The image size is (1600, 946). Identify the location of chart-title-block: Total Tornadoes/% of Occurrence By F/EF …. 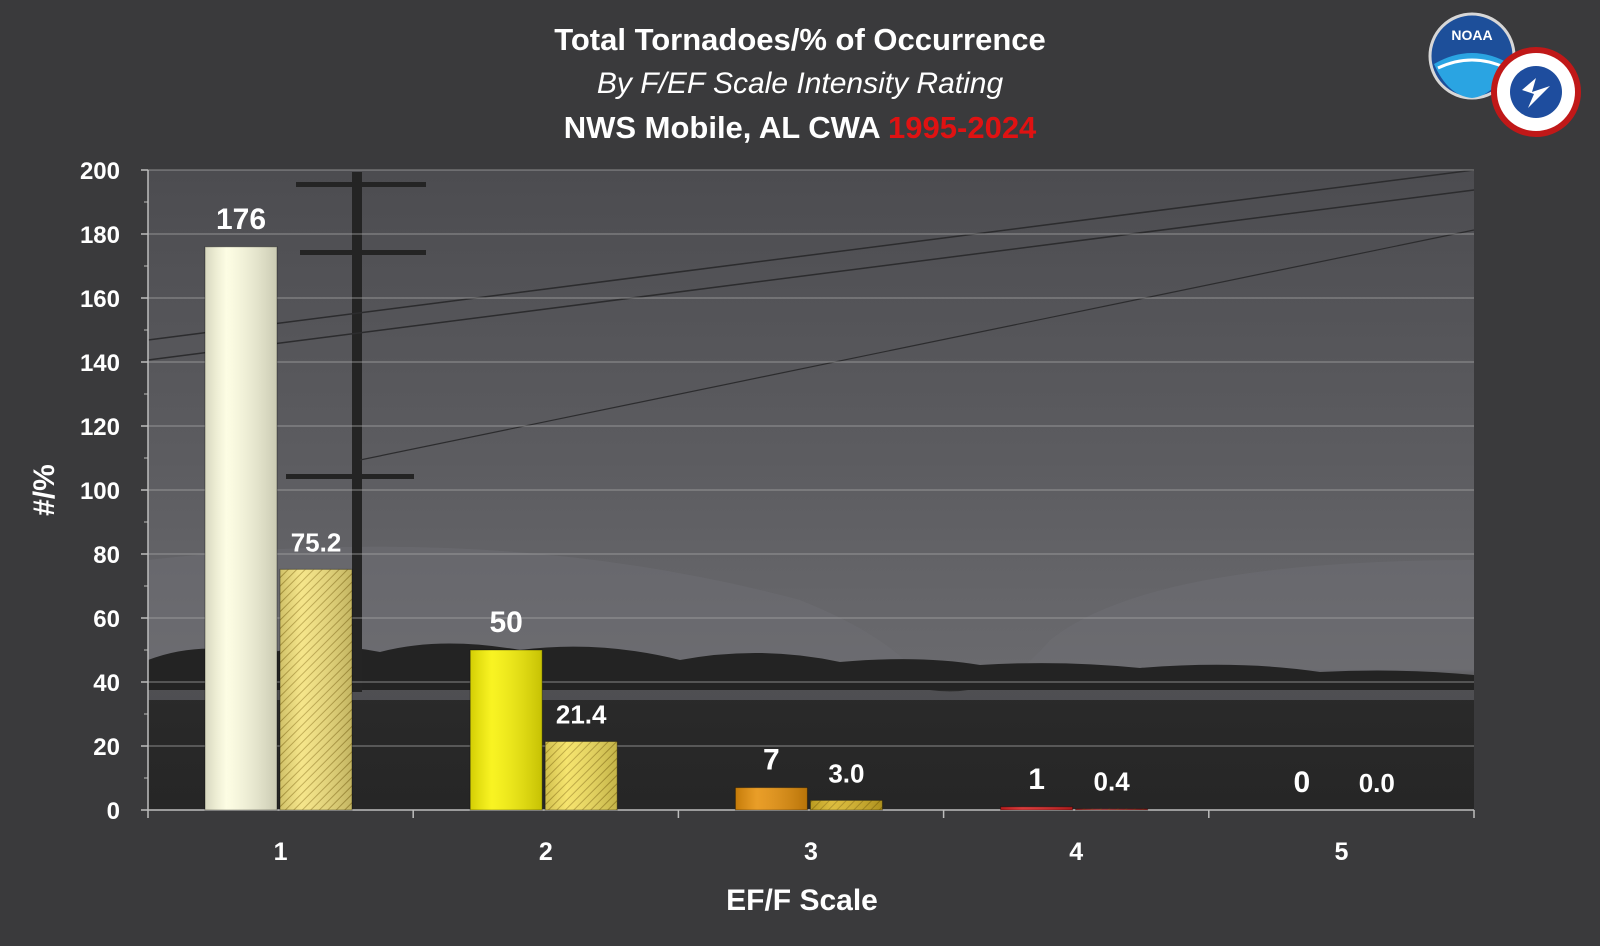
(800, 84).